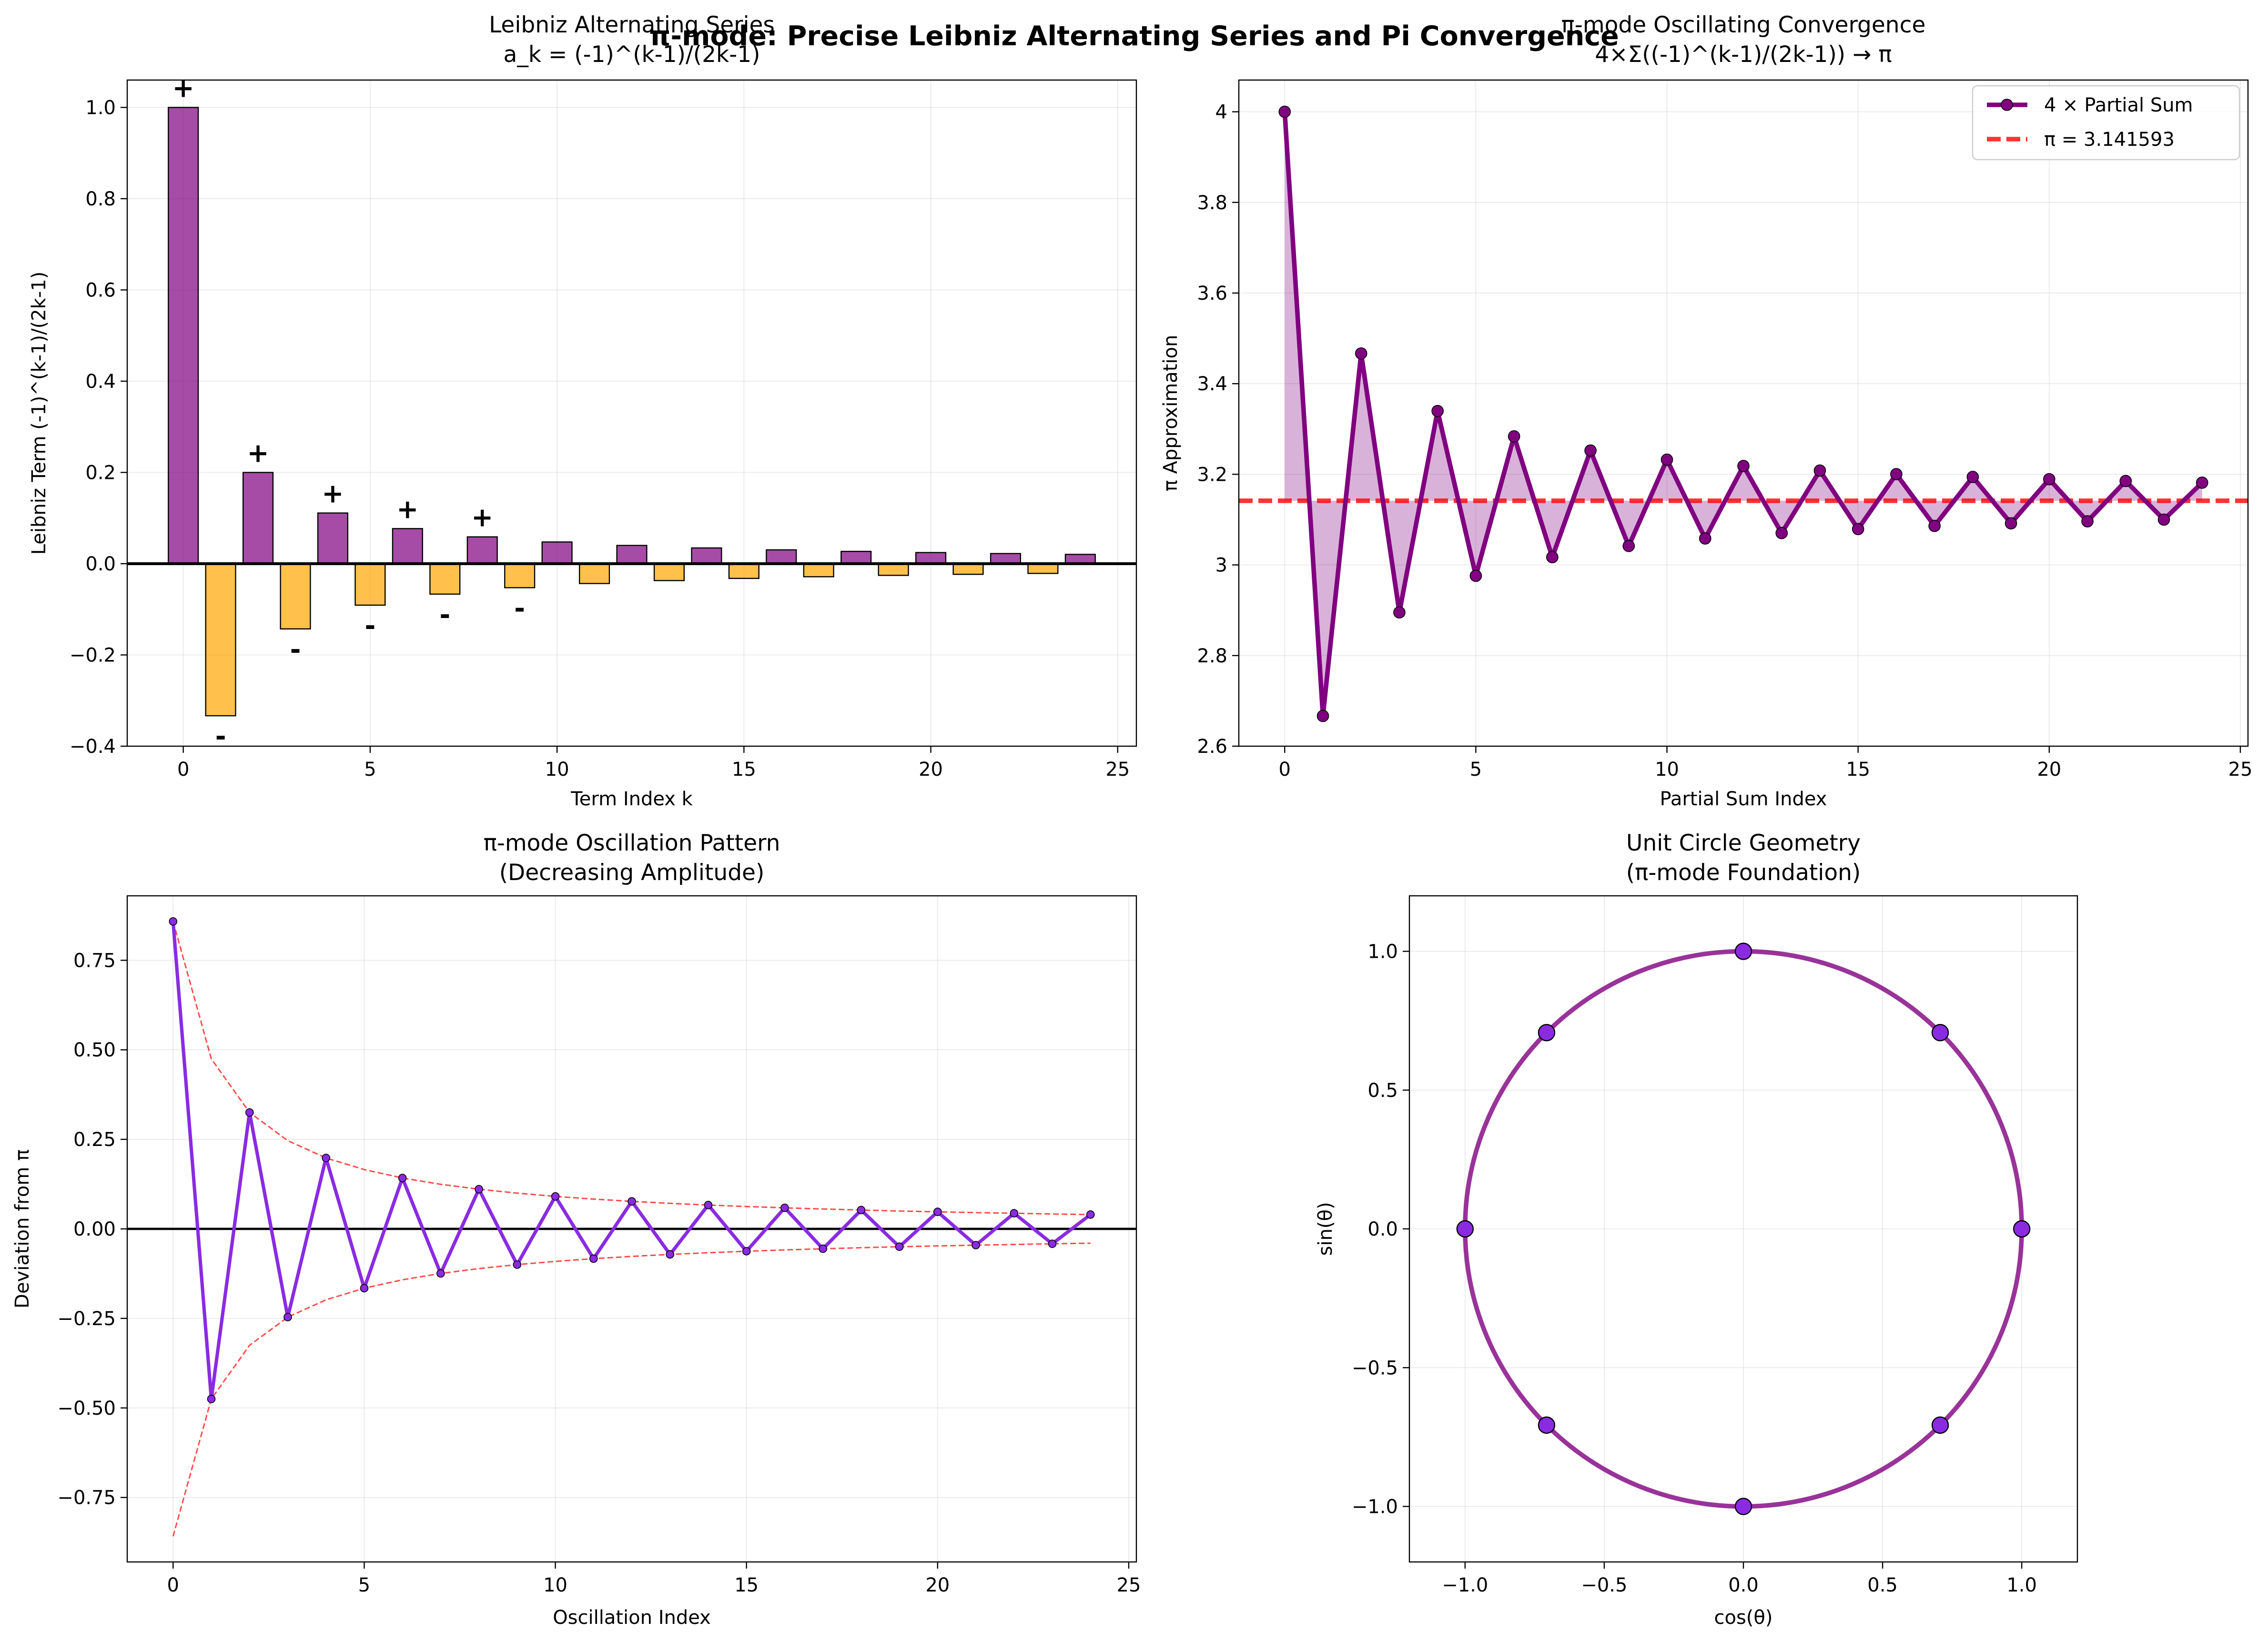 This screenshot has width=2268, height=1642. I want to click on leibniz-terms-ytick-label: 0.8, so click(100, 199).